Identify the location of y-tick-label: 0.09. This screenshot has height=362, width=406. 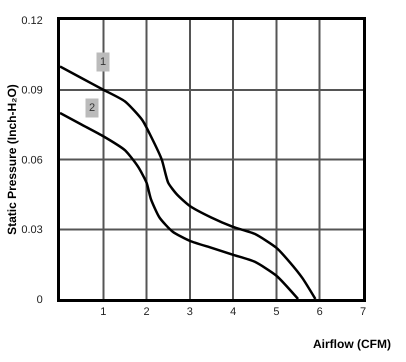
(32, 90).